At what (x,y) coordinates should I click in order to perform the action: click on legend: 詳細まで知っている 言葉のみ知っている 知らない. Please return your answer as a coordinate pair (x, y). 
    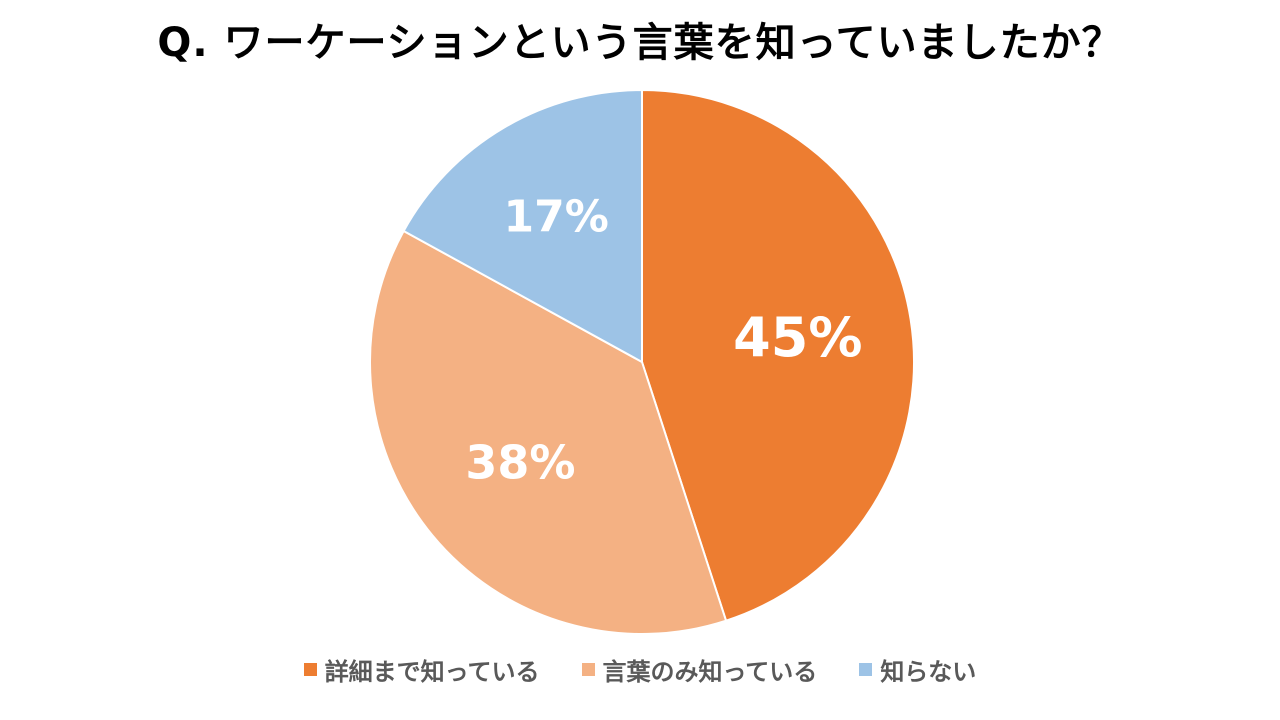
    Looking at the image, I should click on (640, 669).